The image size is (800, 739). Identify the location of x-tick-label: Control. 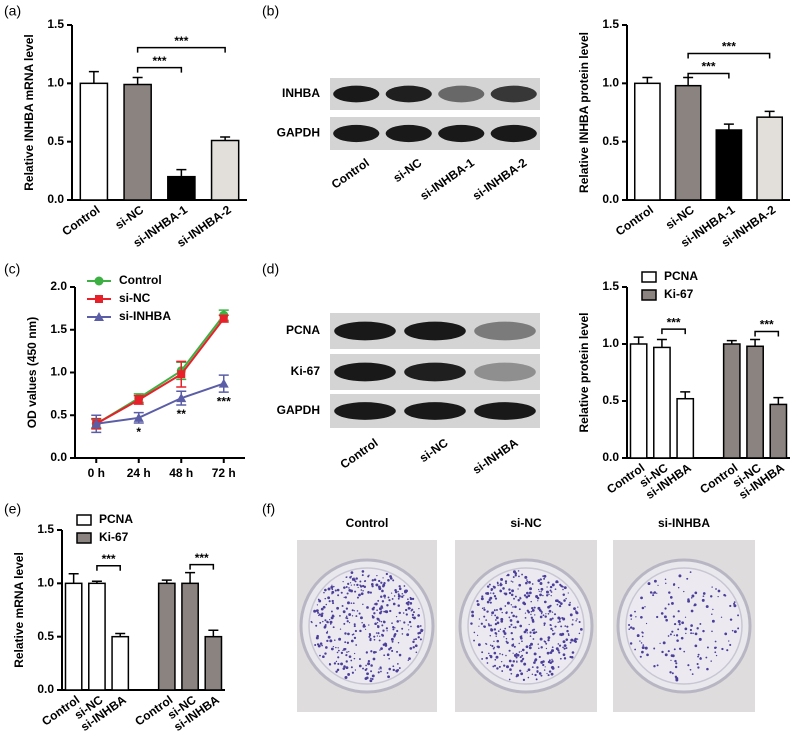
(634, 221).